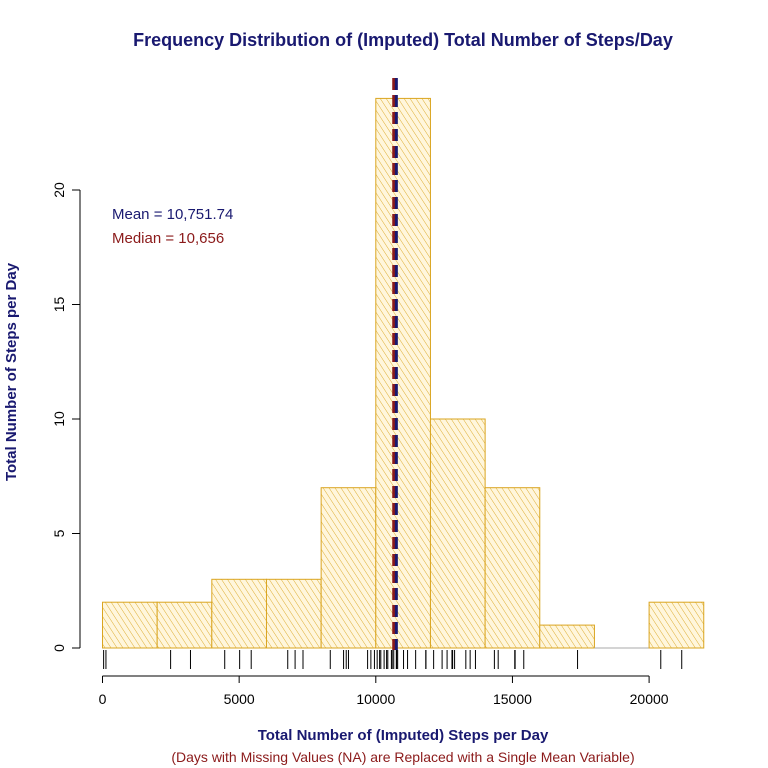  Describe the element at coordinates (59, 190) in the screenshot. I see `y-tick-label-20: 20` at that location.